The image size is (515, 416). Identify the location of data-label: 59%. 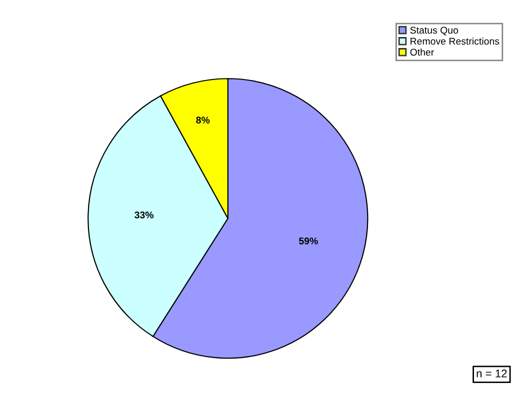
(308, 241).